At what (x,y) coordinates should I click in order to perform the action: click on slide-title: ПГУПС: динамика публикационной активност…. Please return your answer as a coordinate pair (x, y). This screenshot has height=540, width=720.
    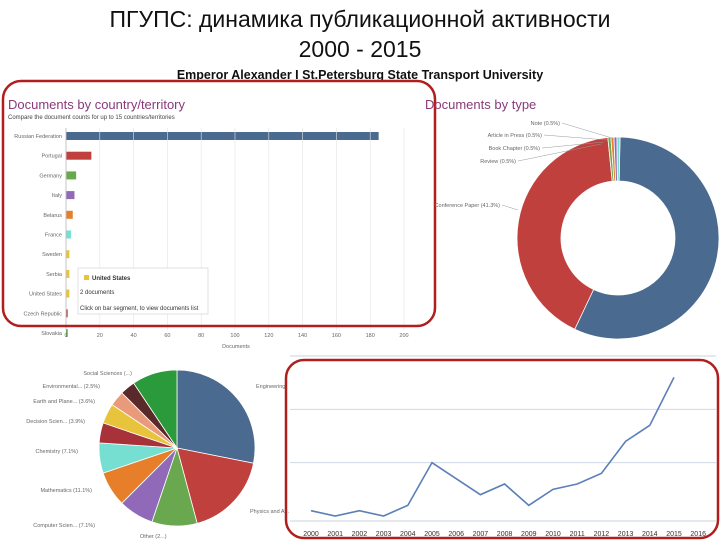
    Looking at the image, I should click on (360, 34).